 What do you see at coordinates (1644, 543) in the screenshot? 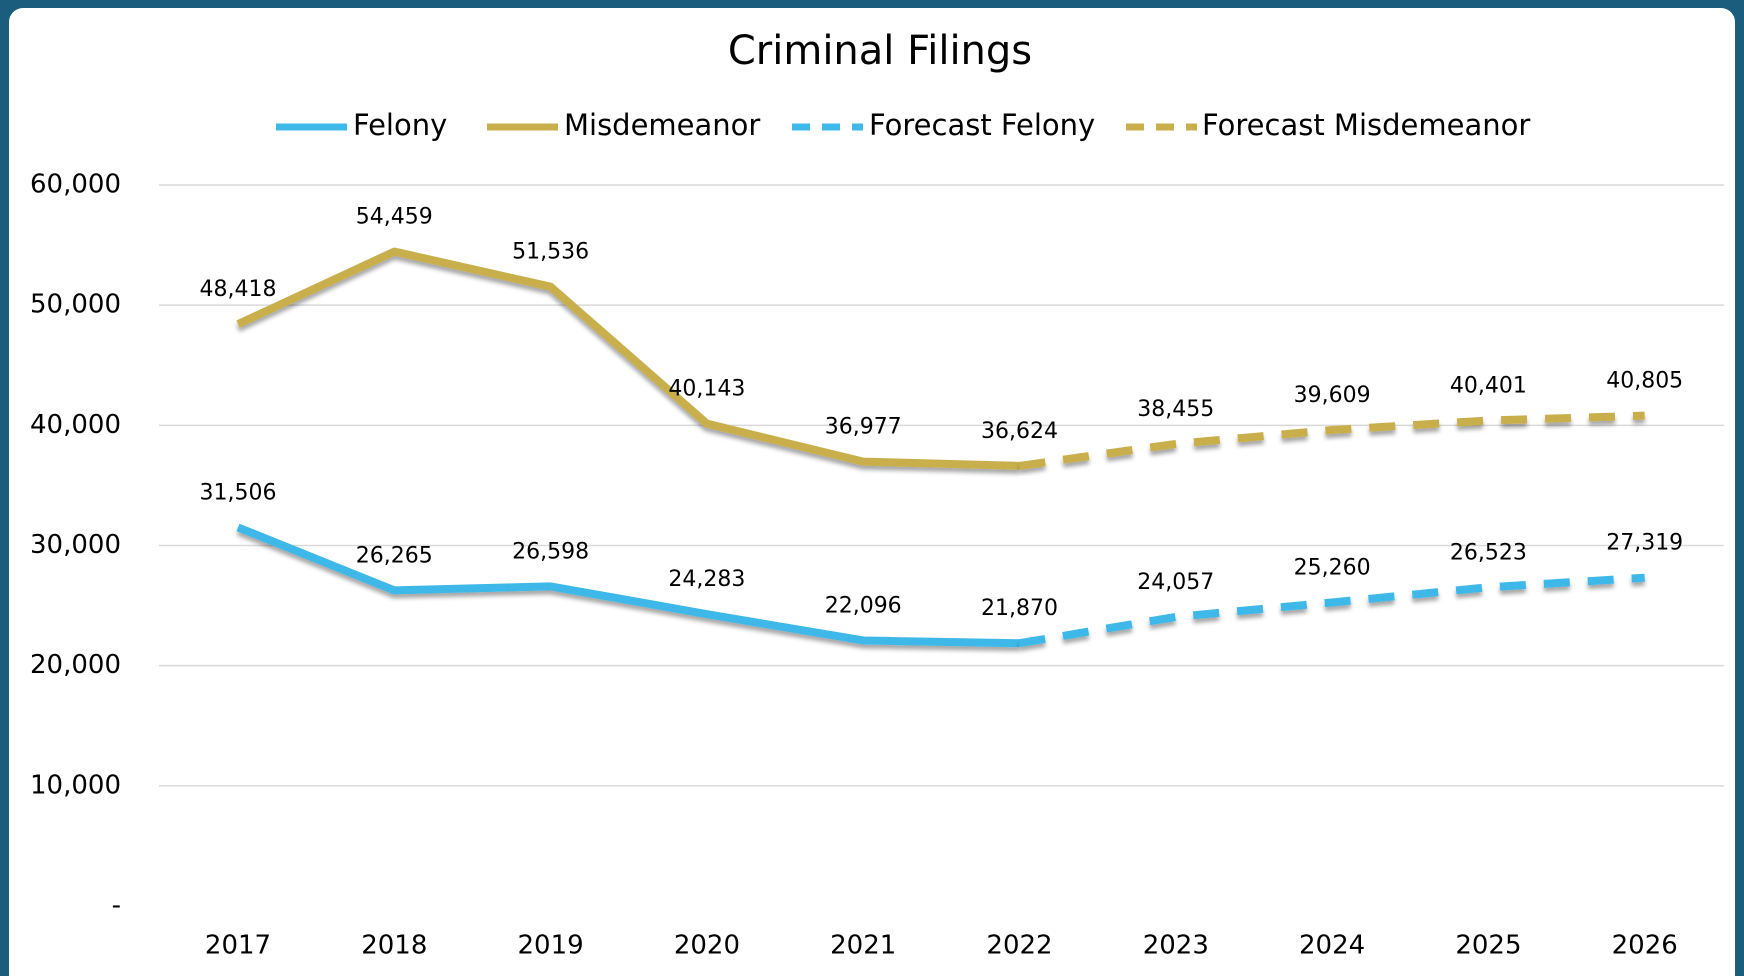
I see `data-label: 27,319` at bounding box center [1644, 543].